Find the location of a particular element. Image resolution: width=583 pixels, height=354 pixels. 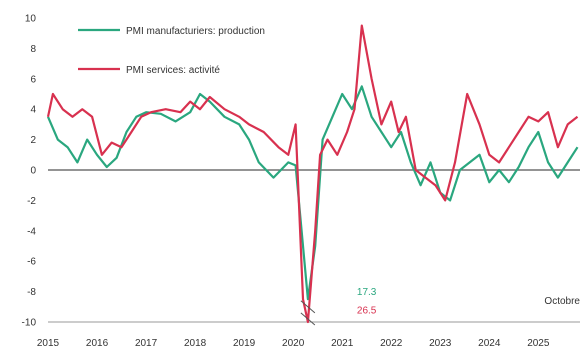

y-tick-label: -8 is located at coordinates (31, 292).